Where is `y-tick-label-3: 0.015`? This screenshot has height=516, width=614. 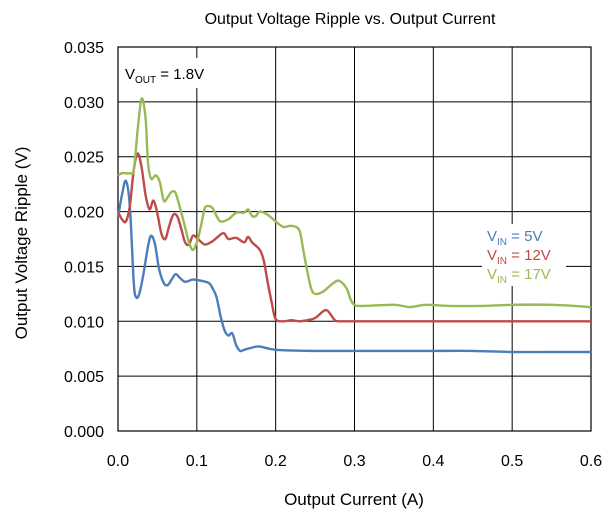 y-tick-label-3: 0.015 is located at coordinates (84, 267).